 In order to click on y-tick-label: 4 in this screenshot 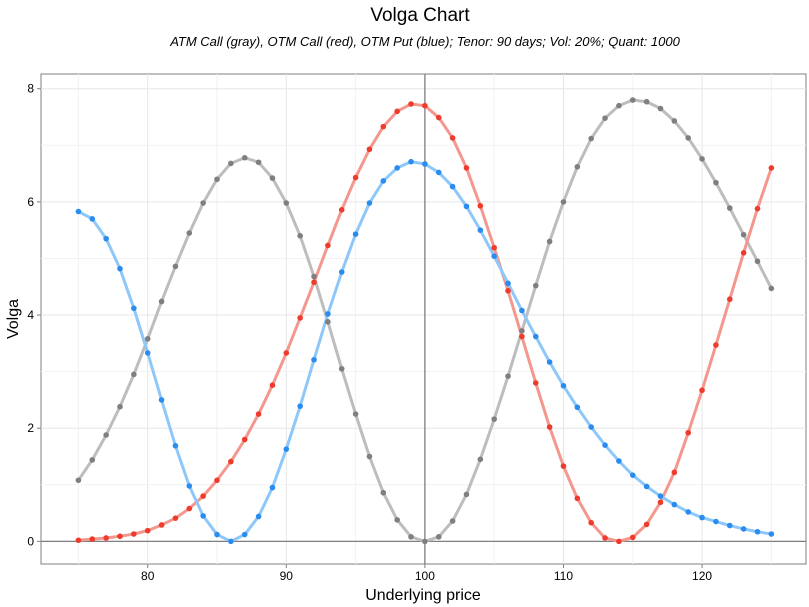, I will do `click(30, 315)`.